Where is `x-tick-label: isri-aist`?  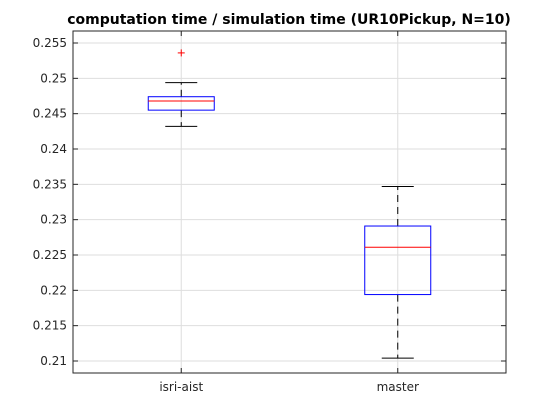
x-tick-label: isri-aist is located at coordinates (181, 387).